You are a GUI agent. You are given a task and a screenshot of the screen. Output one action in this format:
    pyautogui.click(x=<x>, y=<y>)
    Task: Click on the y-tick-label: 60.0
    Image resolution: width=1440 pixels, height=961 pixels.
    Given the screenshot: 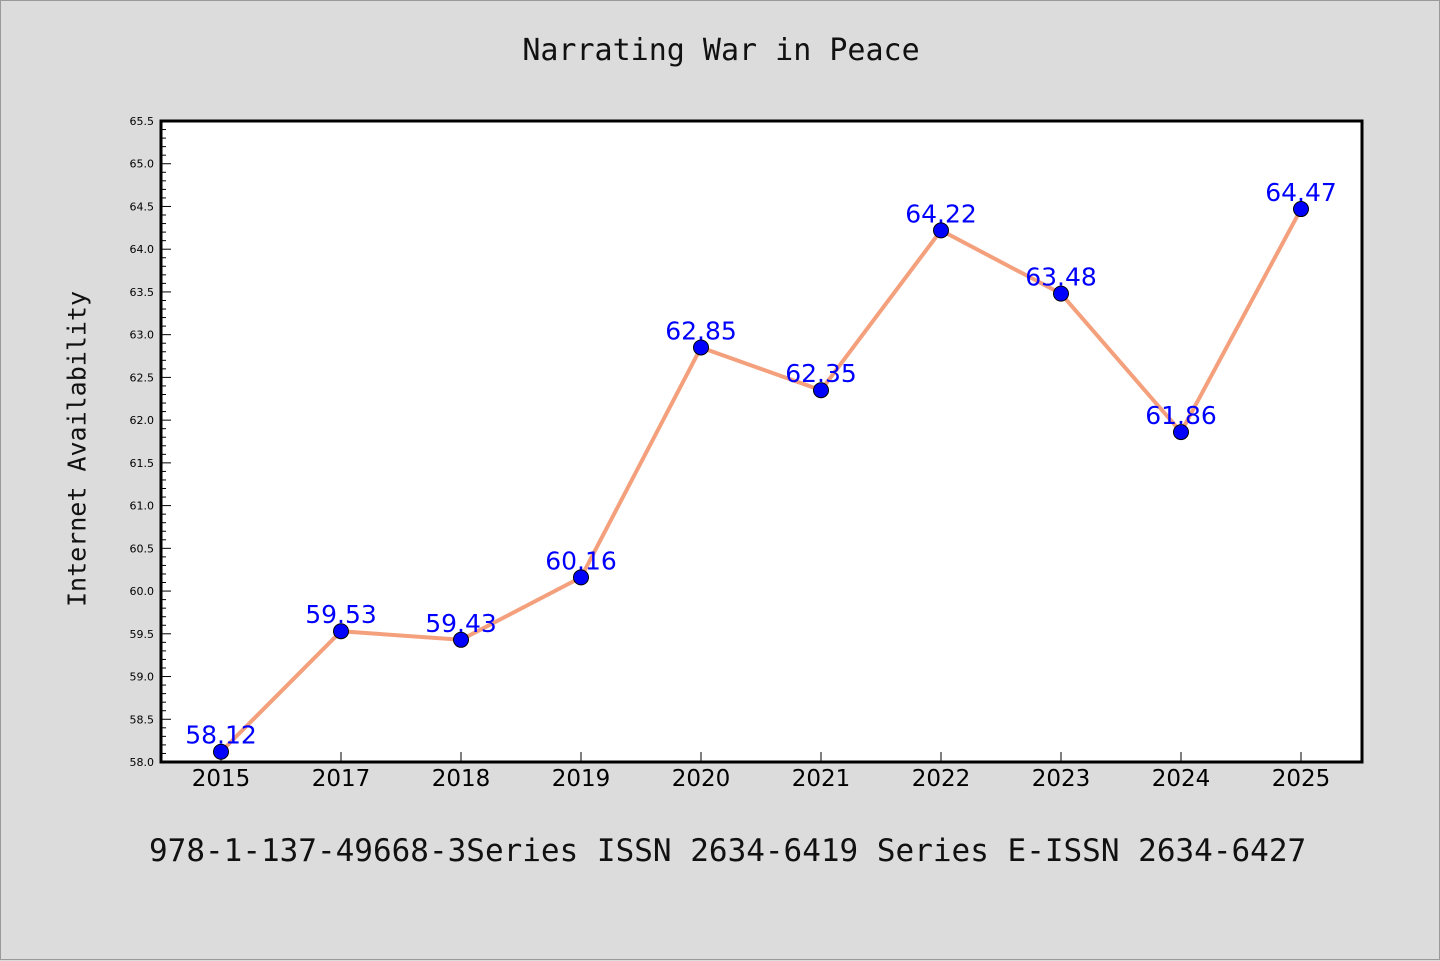 What is the action you would take?
    pyautogui.click(x=142, y=591)
    